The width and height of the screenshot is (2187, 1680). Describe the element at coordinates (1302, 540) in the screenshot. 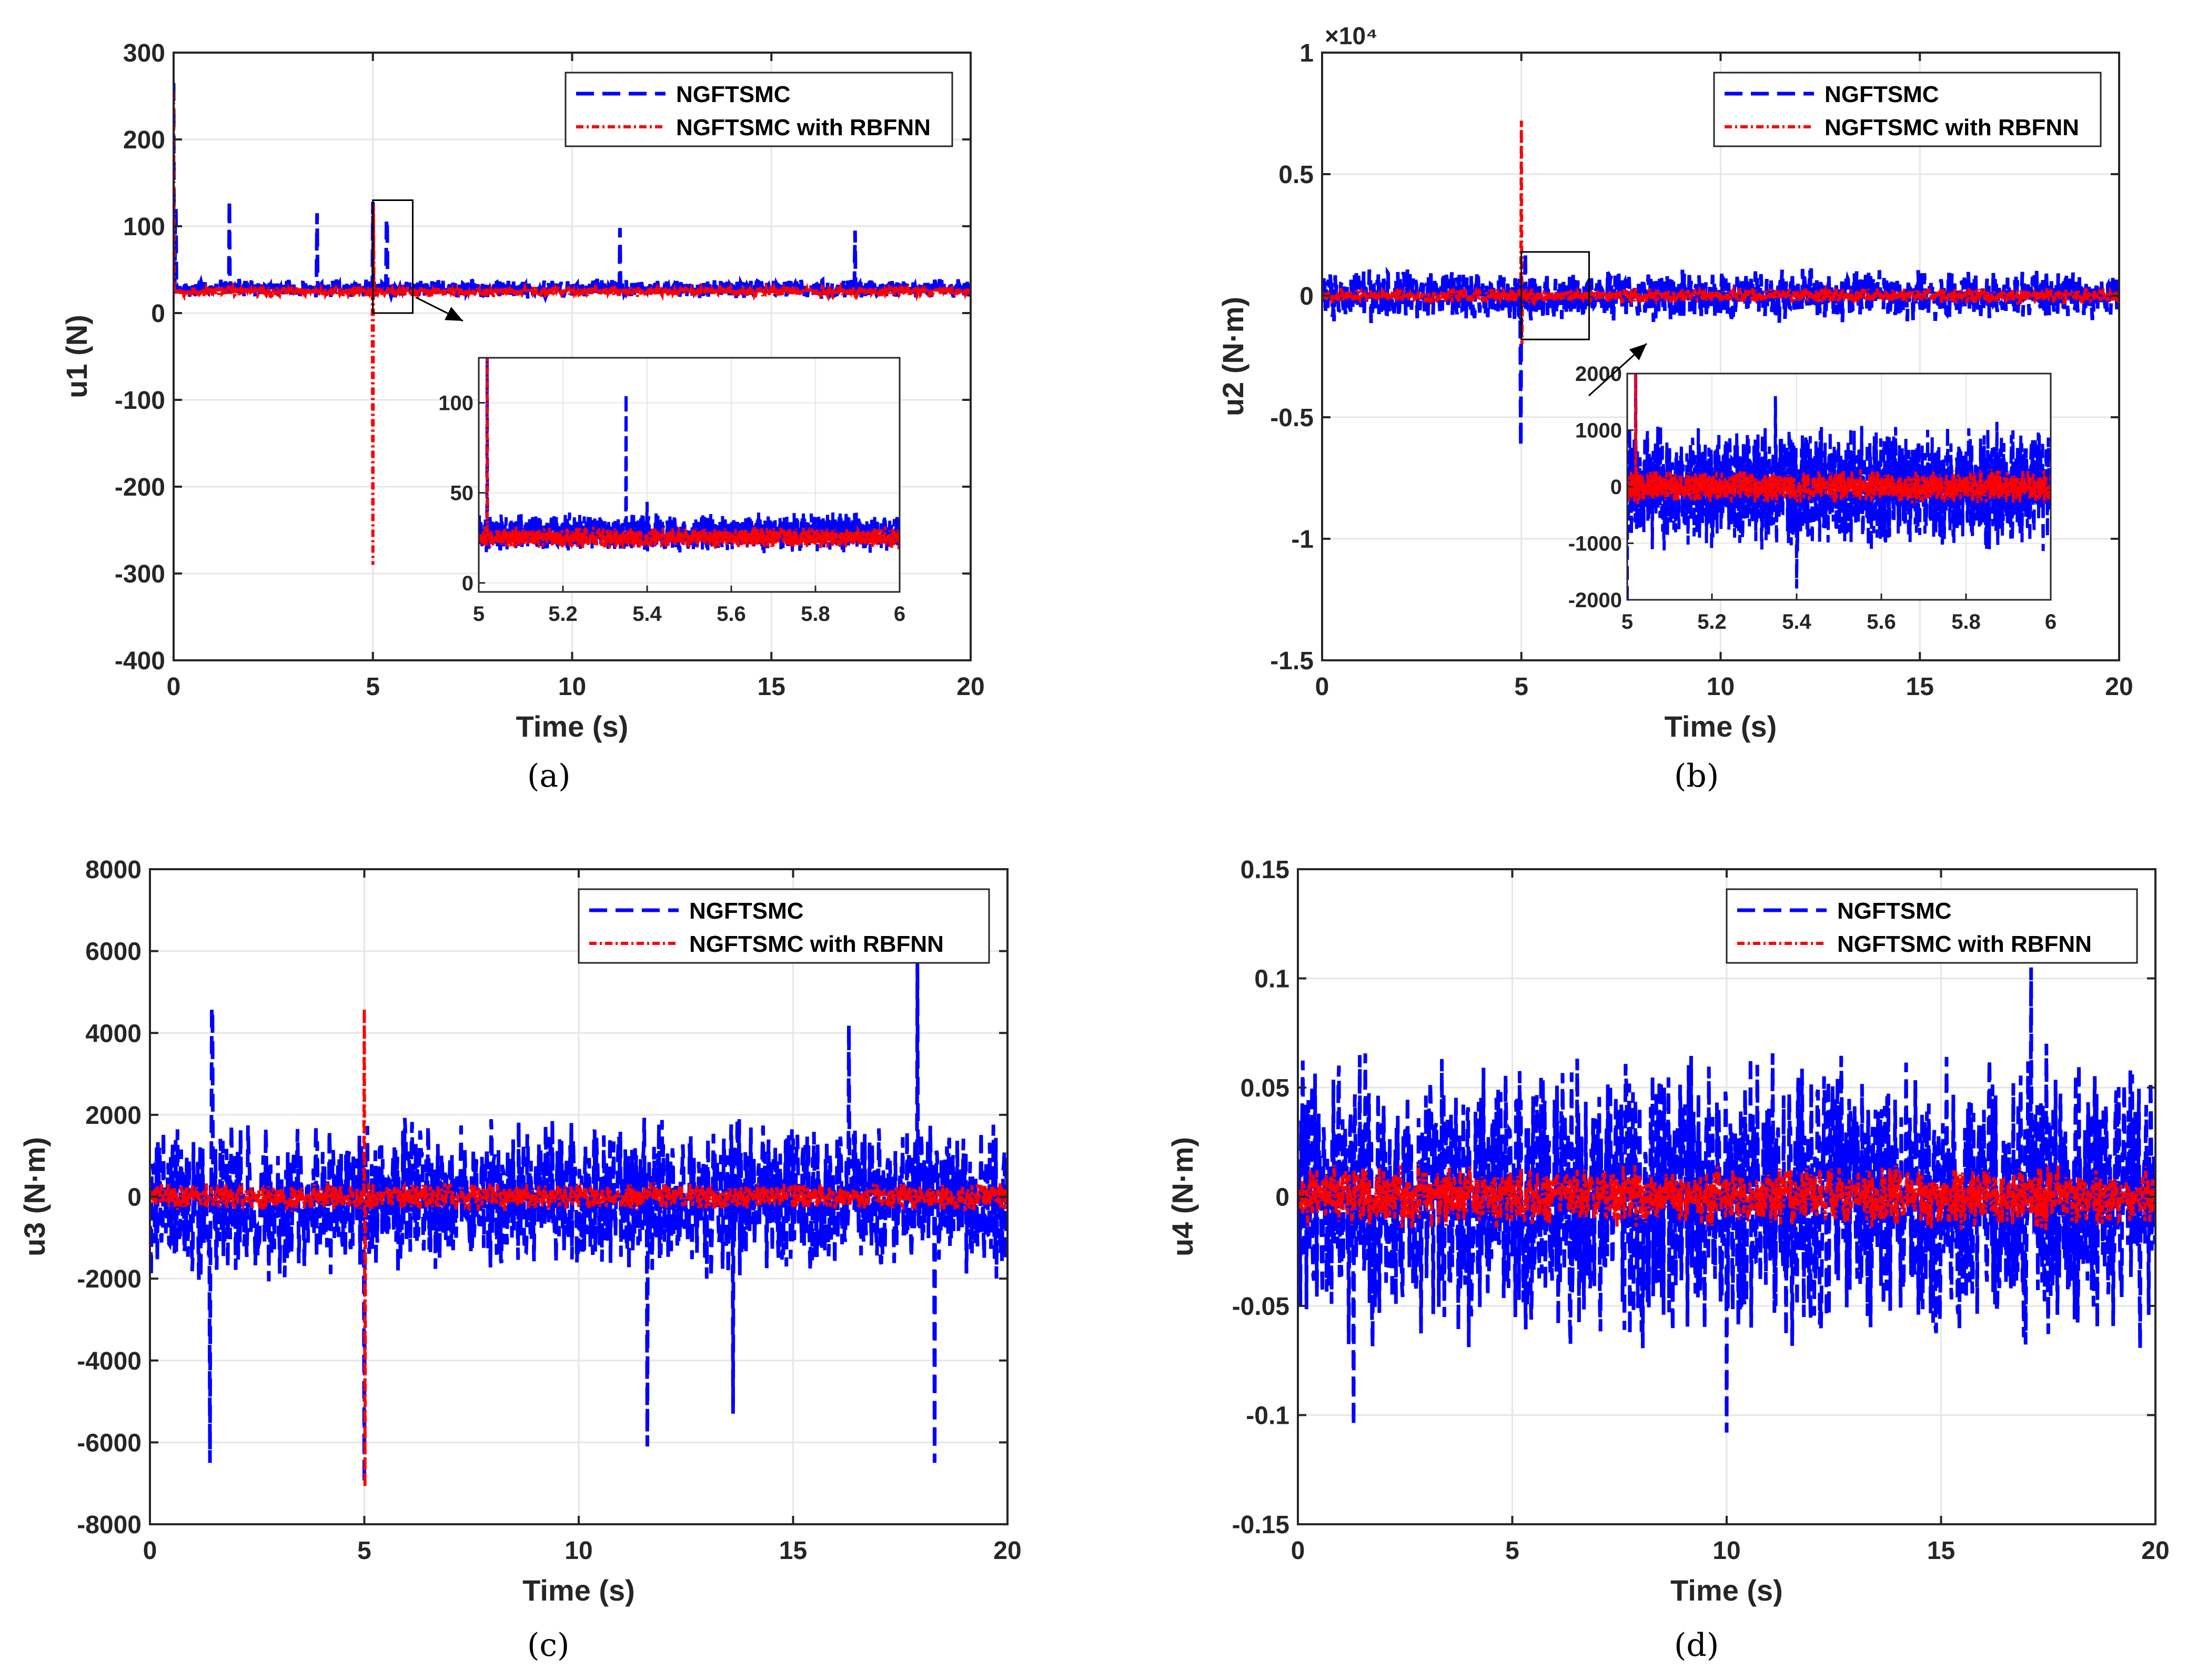

I see `y-tick-label: -1` at that location.